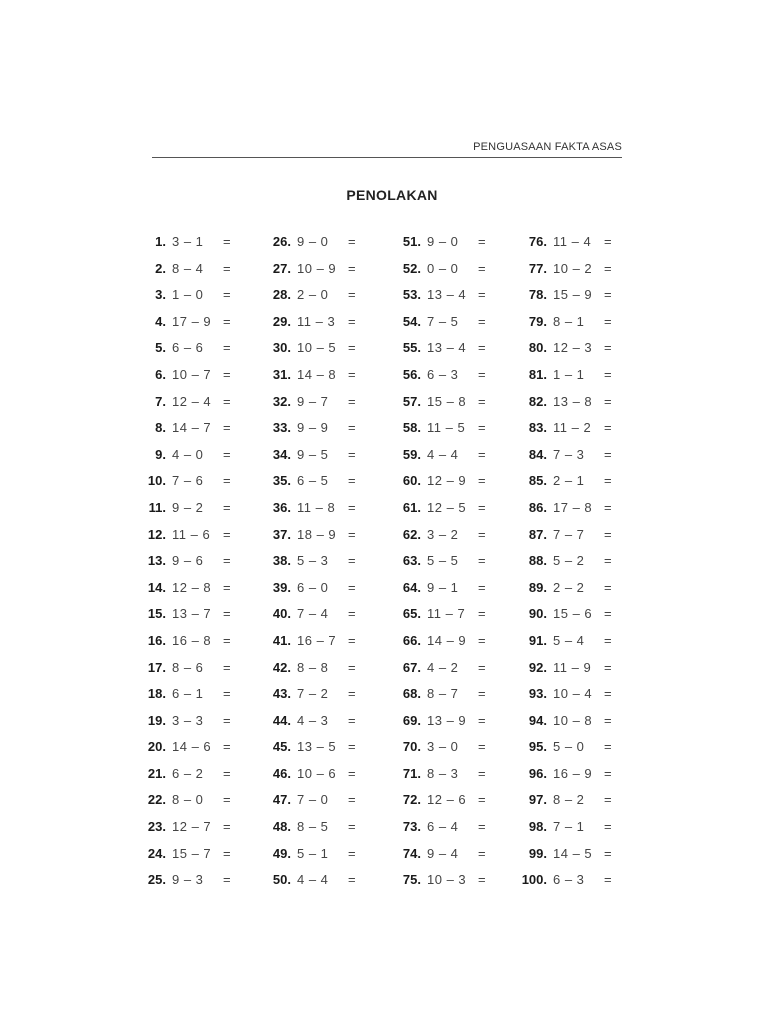 The image size is (768, 1024). What do you see at coordinates (313, 401) in the screenshot?
I see `problem-expression: 9 – 7` at bounding box center [313, 401].